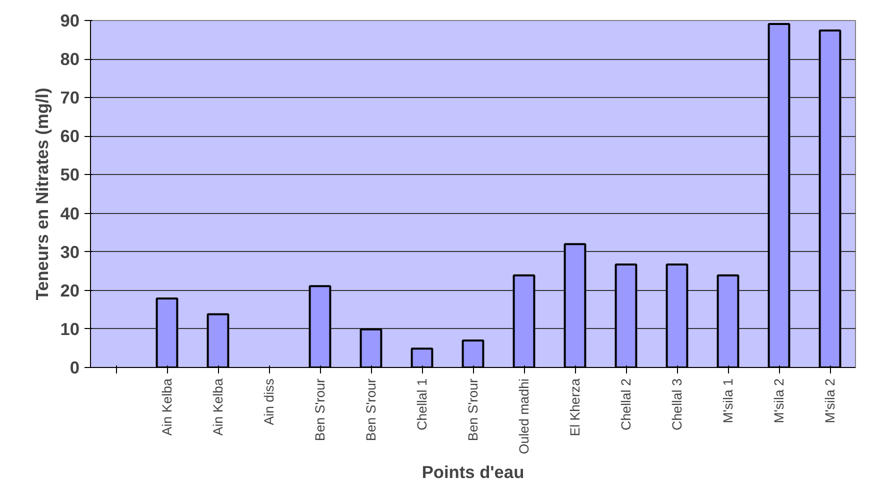 The height and width of the screenshot is (490, 869). What do you see at coordinates (575, 407) in the screenshot?
I see `x-tick-label: El Kherza` at bounding box center [575, 407].